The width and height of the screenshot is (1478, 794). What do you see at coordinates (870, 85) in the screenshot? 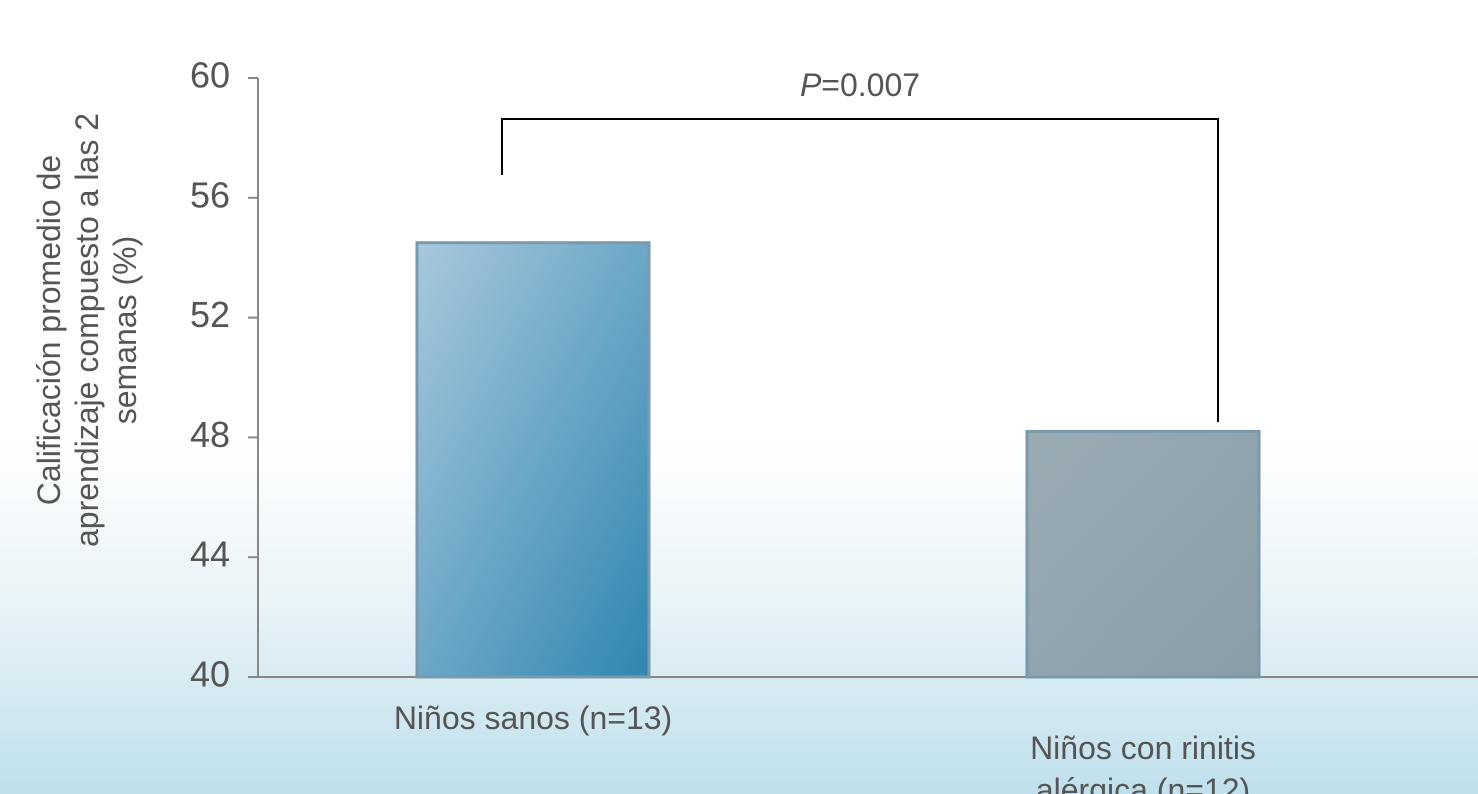
I see `p-rest: =0.007` at bounding box center [870, 85].